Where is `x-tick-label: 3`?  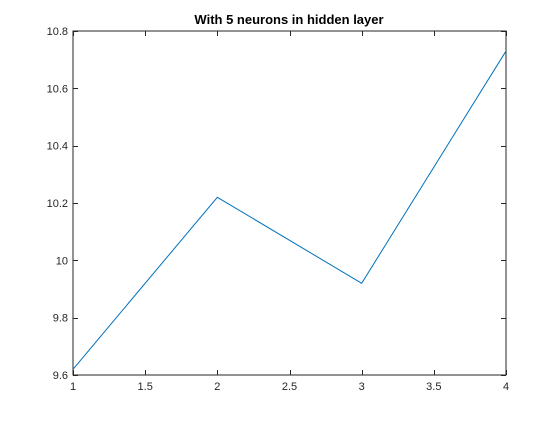
x-tick-label: 3 is located at coordinates (362, 387).